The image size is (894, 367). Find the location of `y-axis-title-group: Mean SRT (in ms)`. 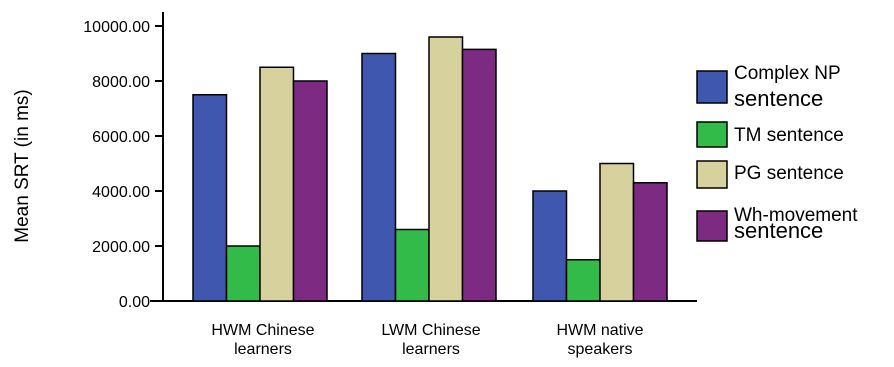

y-axis-title-group: Mean SRT (in ms) is located at coordinates (22, 165).